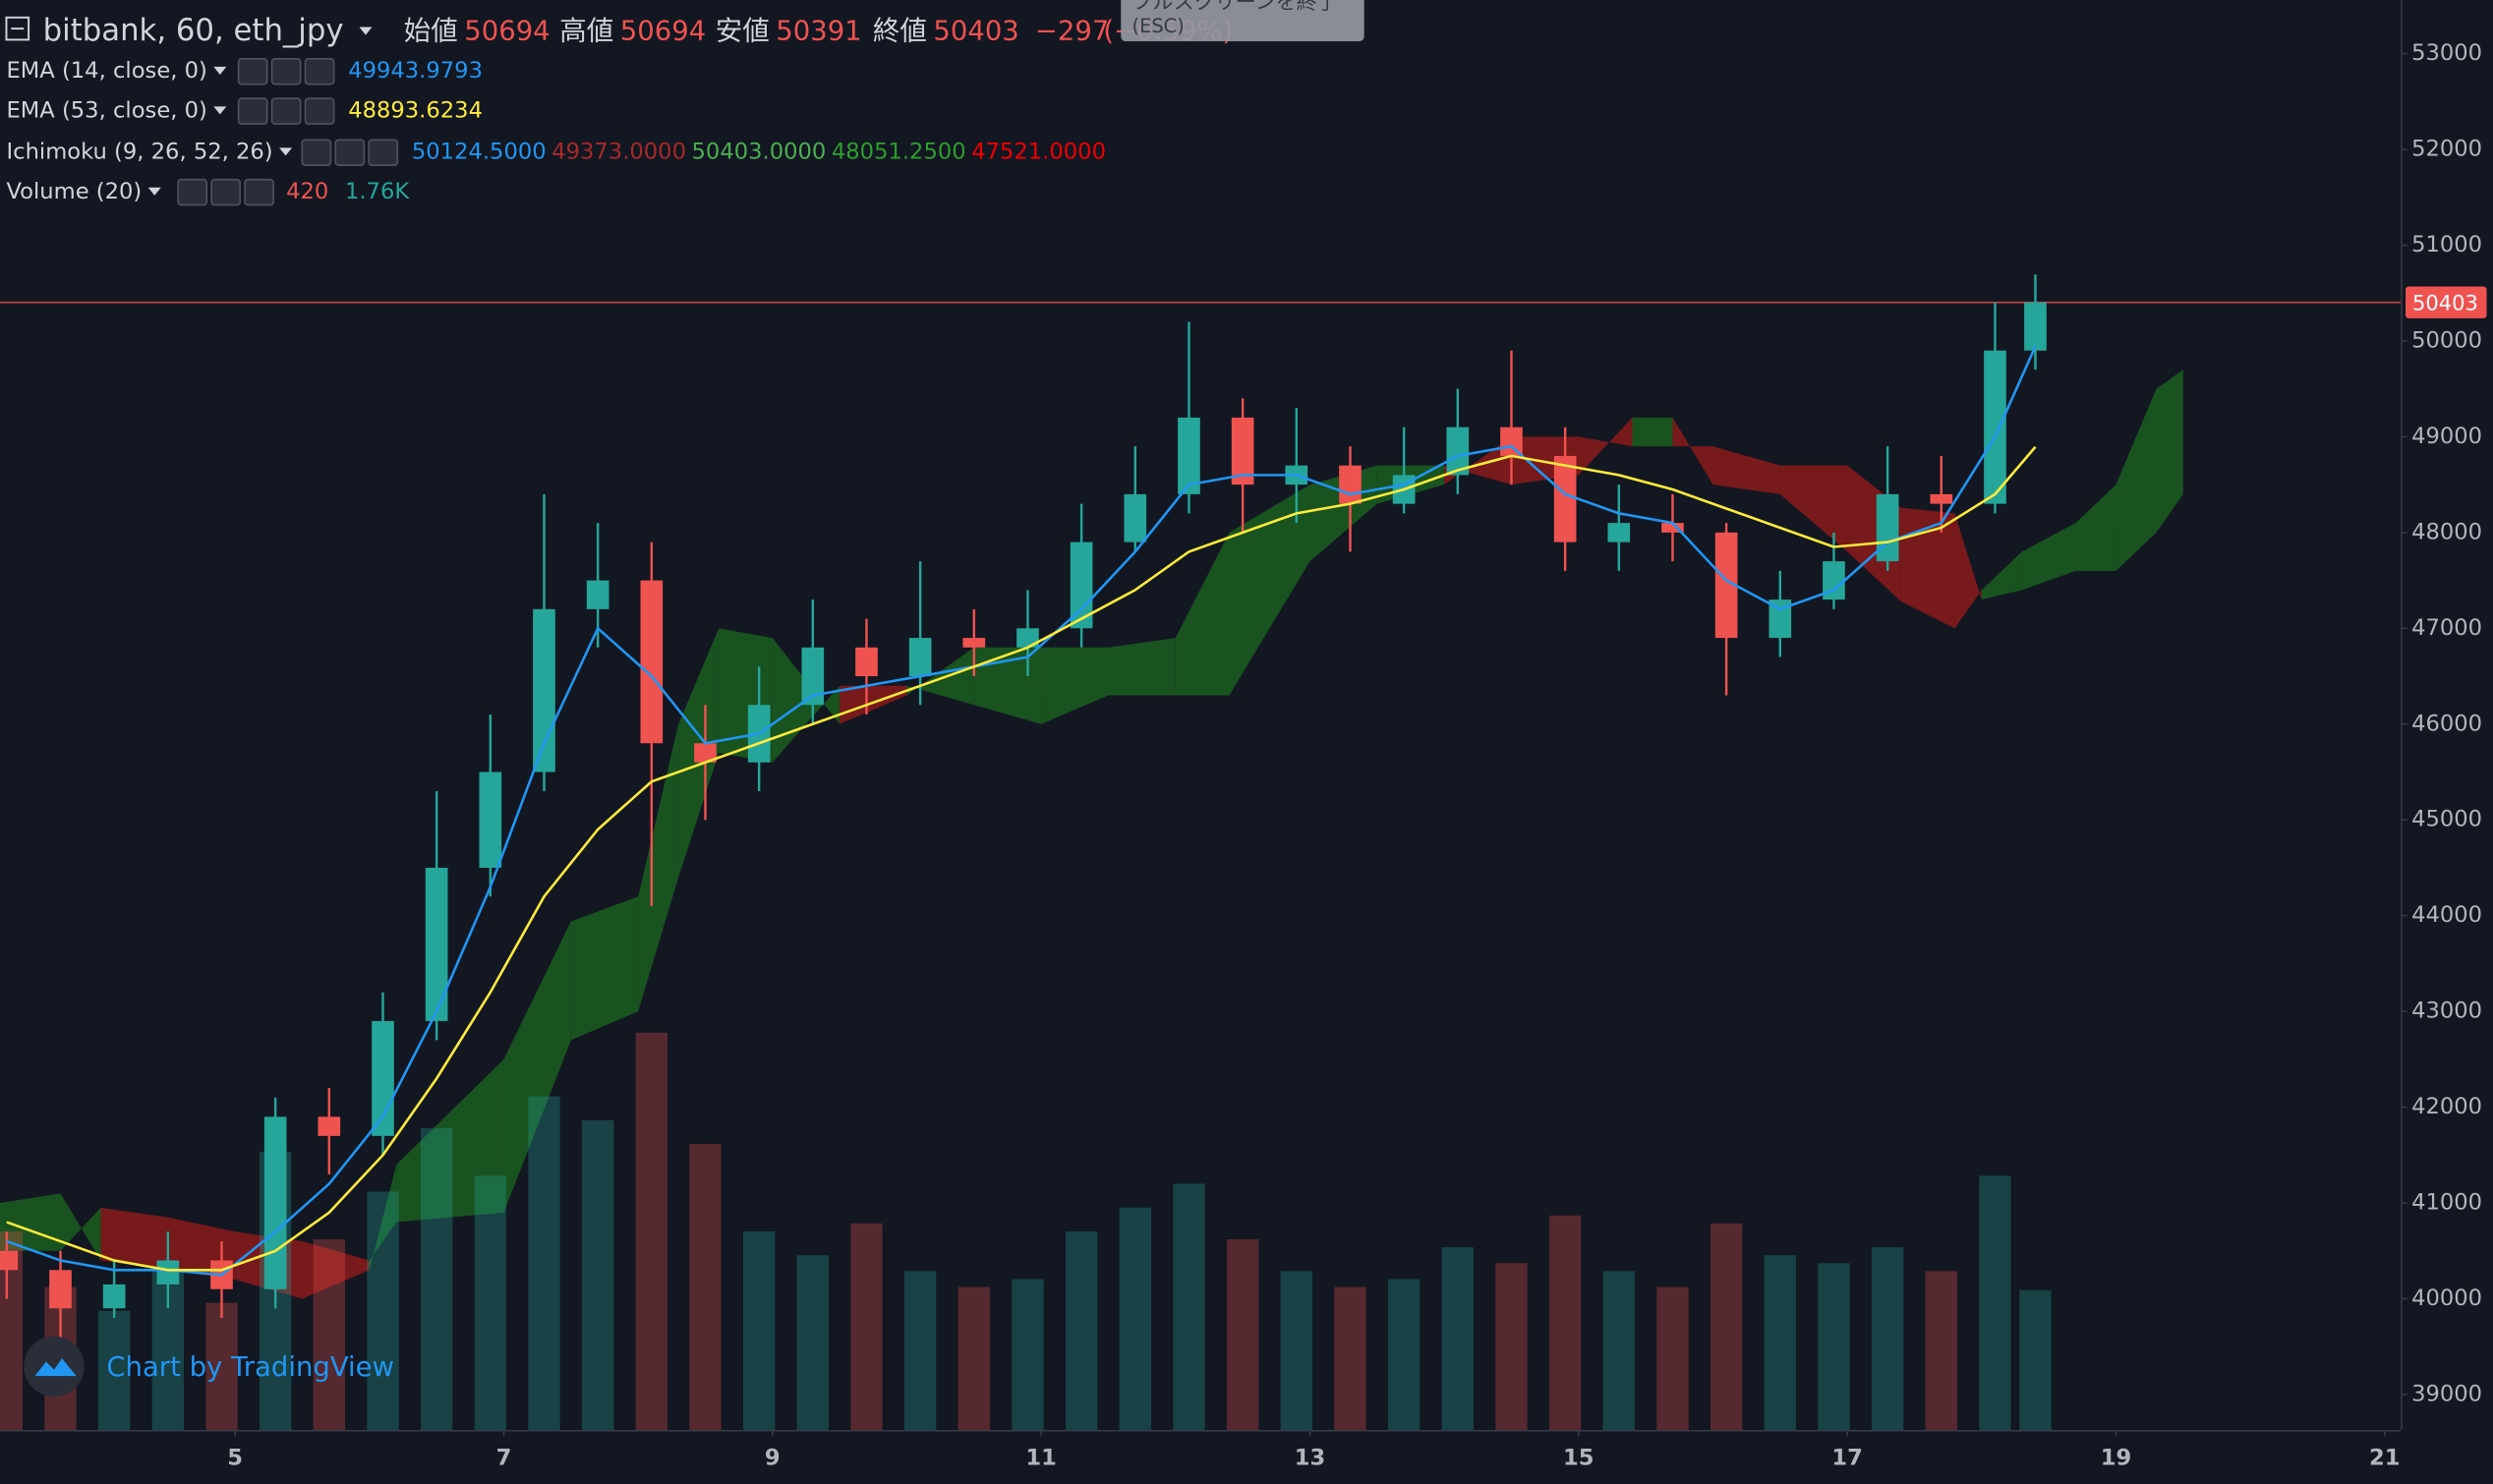  I want to click on indicator-value: 48051.2500, so click(899, 152).